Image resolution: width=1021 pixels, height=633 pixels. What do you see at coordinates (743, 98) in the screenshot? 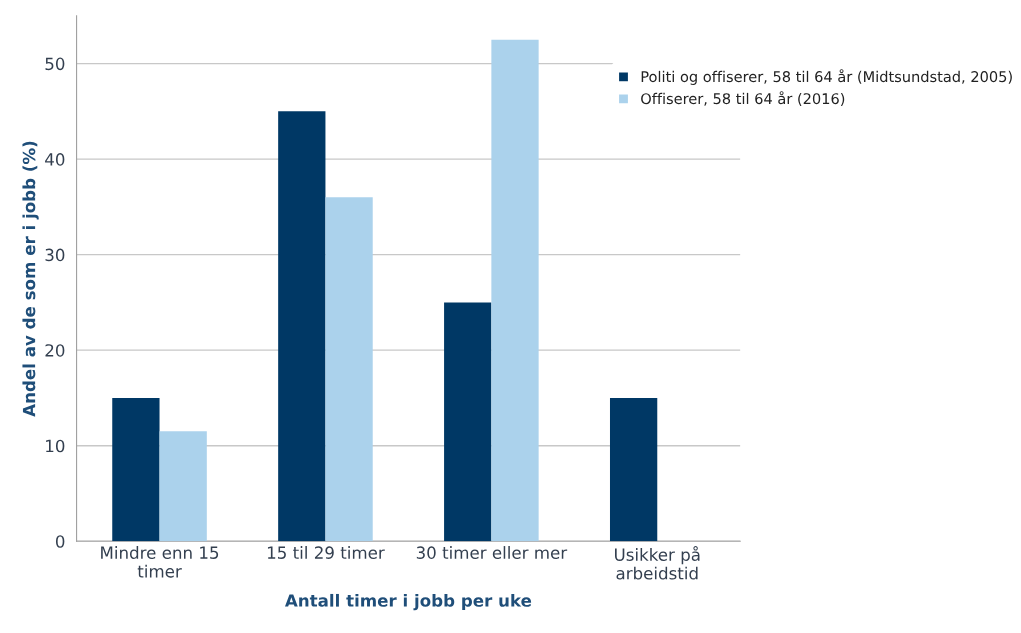
I see `legend-label: Offiserer, 58 til 64 år (2016)` at bounding box center [743, 98].